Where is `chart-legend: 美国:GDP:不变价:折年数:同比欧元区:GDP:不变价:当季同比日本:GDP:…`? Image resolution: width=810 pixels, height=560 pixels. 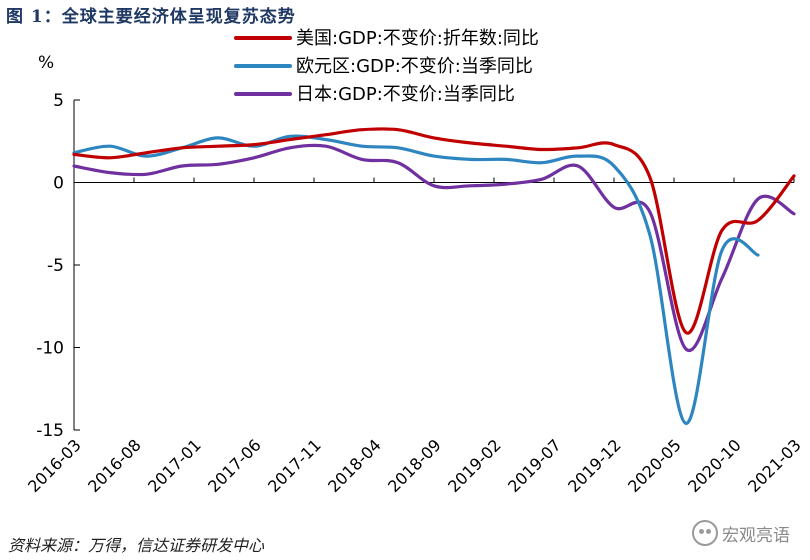
chart-legend: 美国:GDP:不变价:折年数:同比欧元区:GDP:不变价:当季同比日本:GDP:… is located at coordinates (386, 66).